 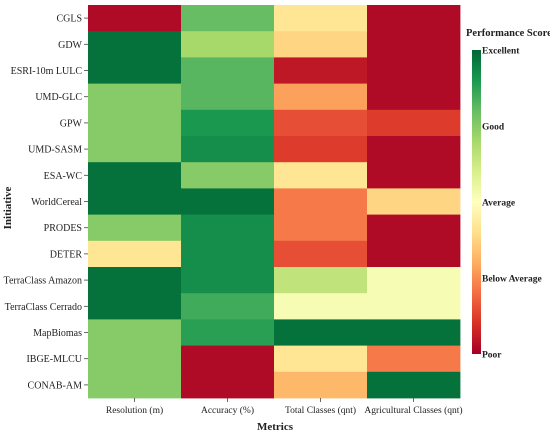 What do you see at coordinates (70, 45) in the screenshot?
I see `y-tick-label: GDW` at bounding box center [70, 45].